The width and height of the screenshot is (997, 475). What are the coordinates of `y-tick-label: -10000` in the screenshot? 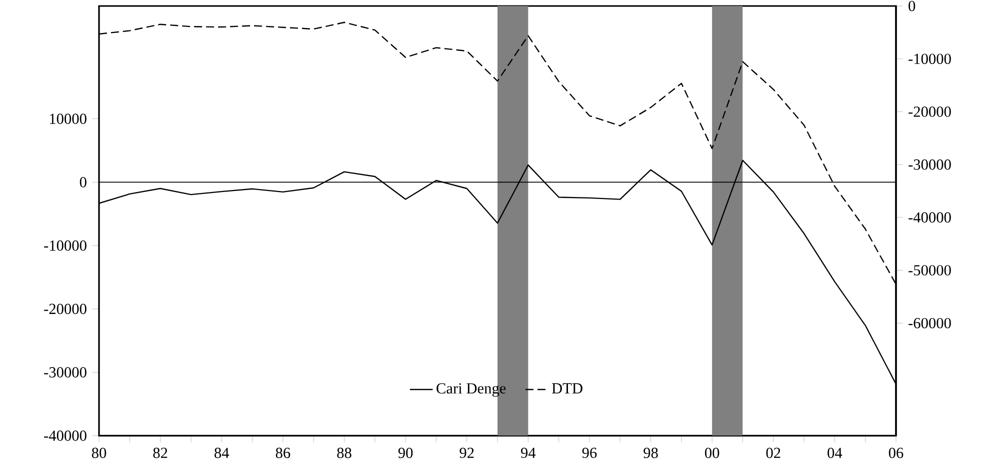 It's located at (65, 245).